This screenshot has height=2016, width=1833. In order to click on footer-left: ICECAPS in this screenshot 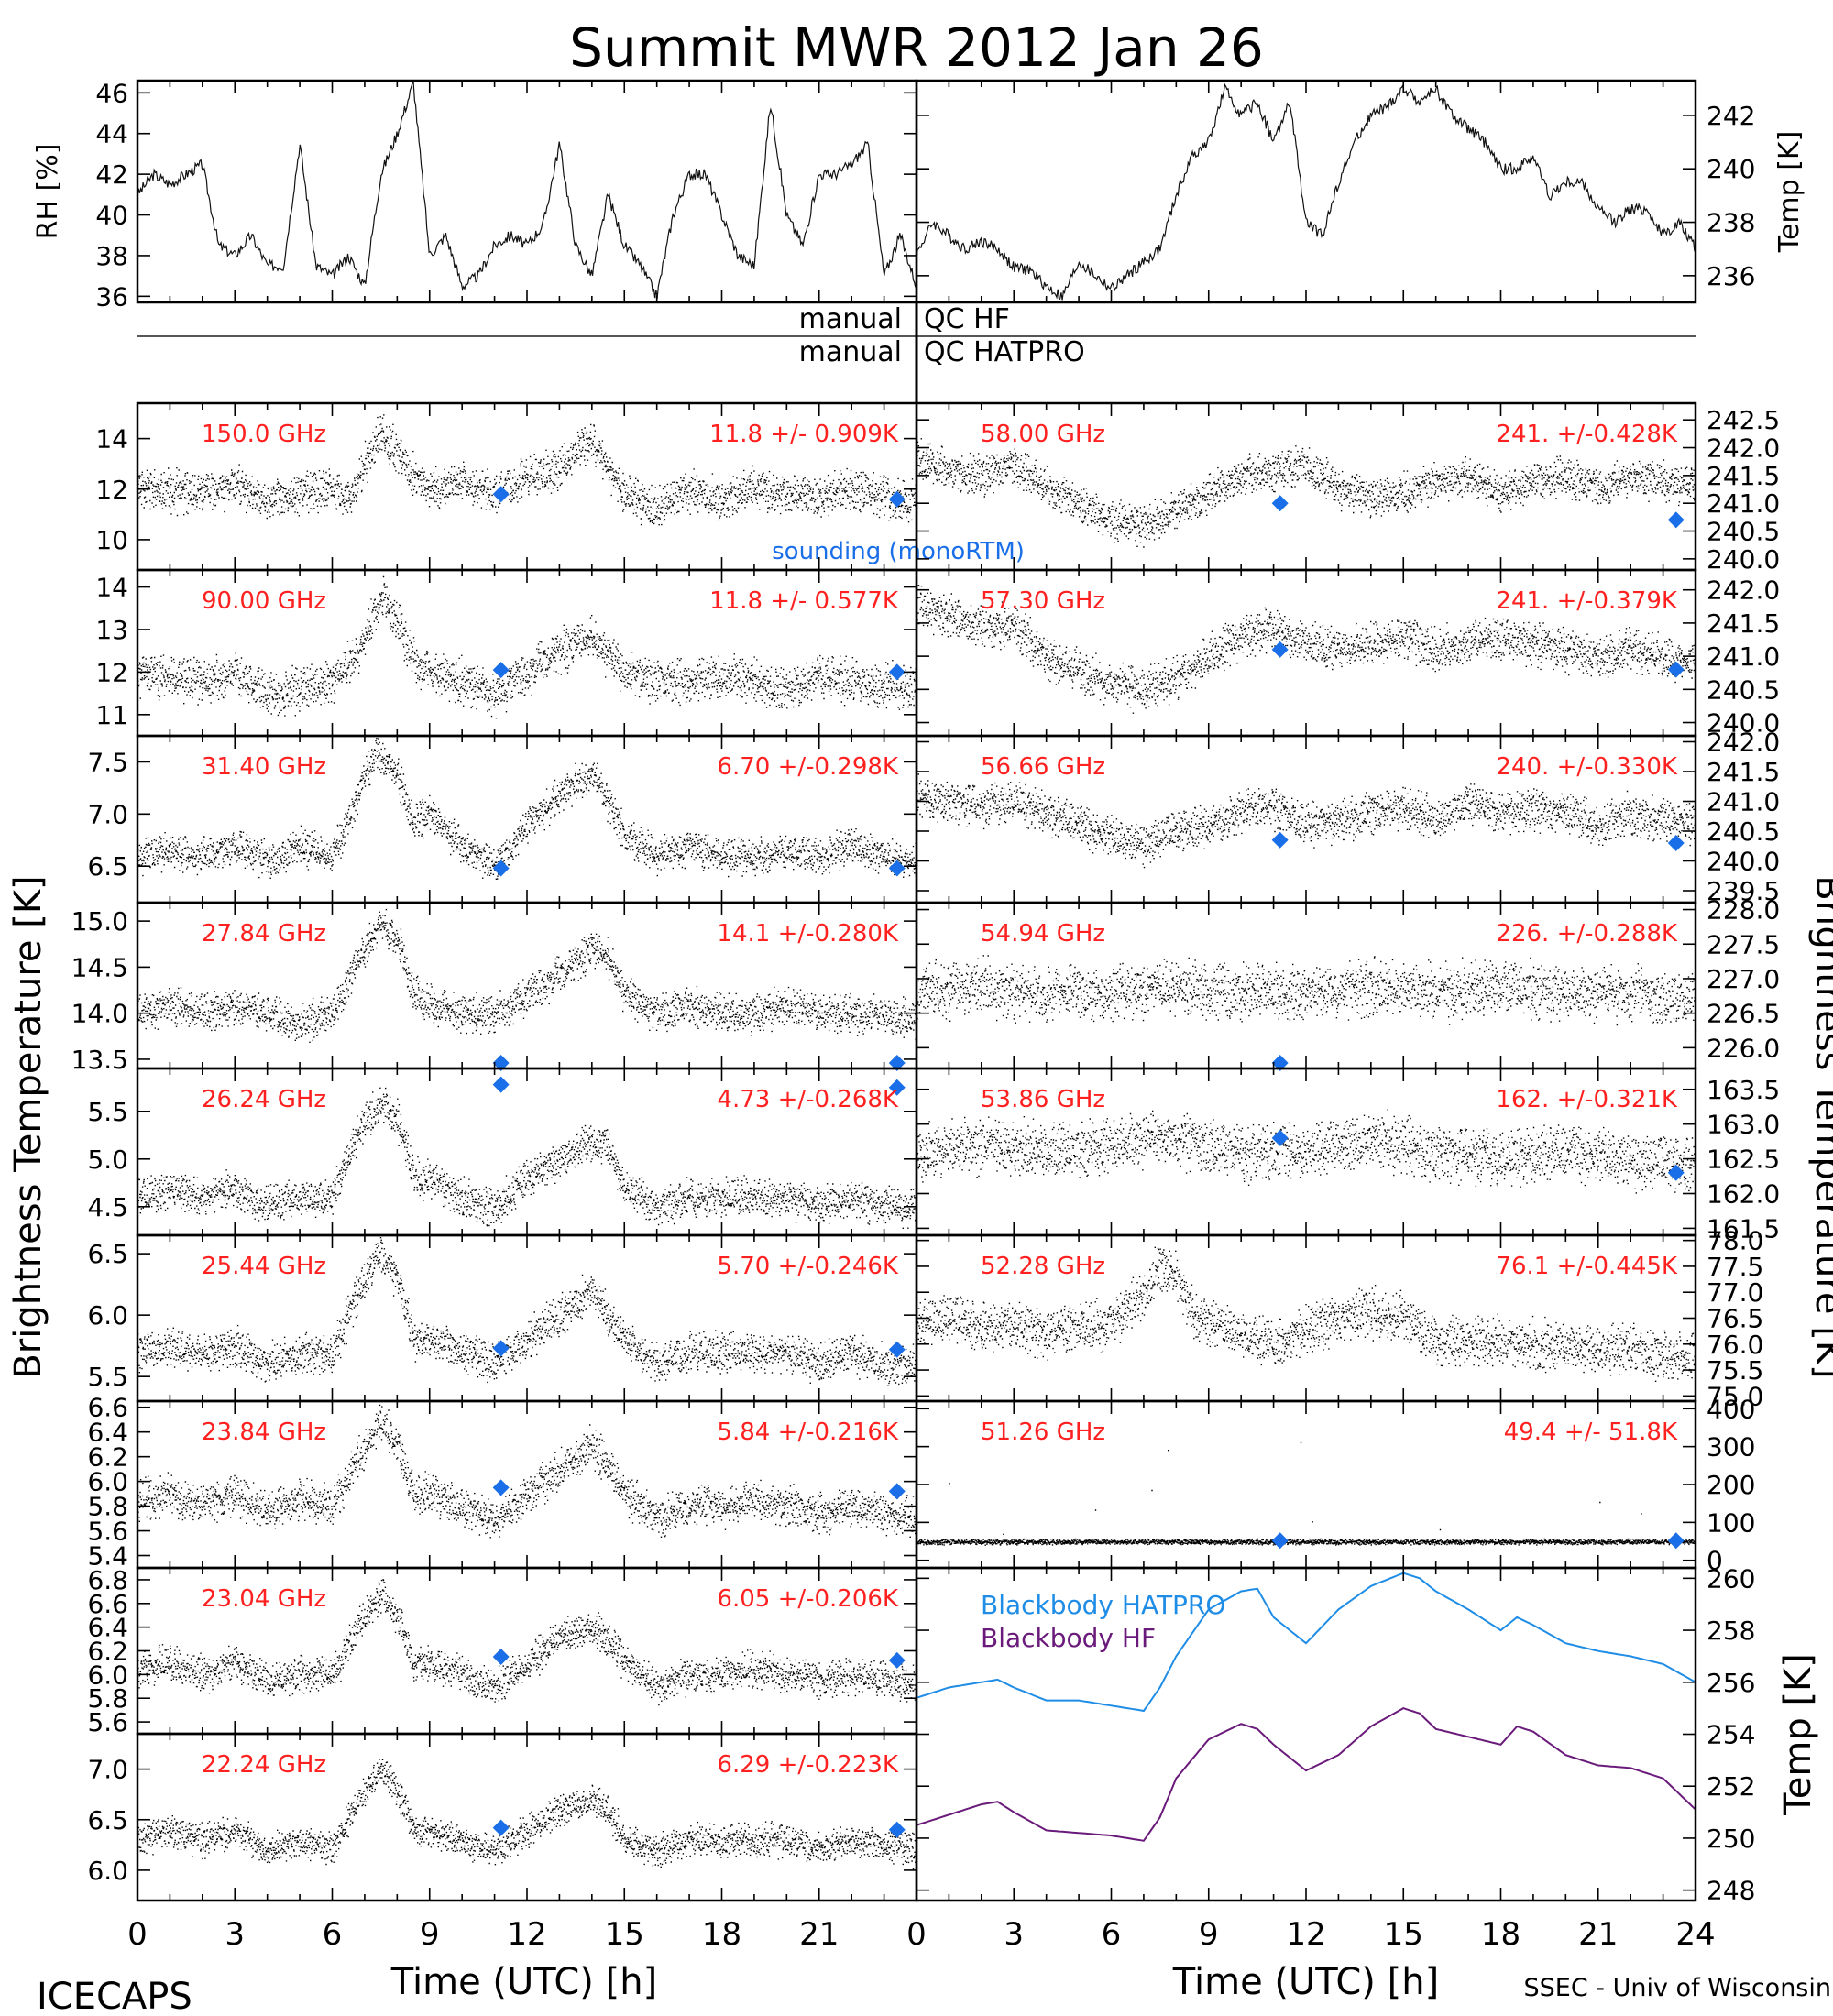, I will do `click(114, 1996)`.